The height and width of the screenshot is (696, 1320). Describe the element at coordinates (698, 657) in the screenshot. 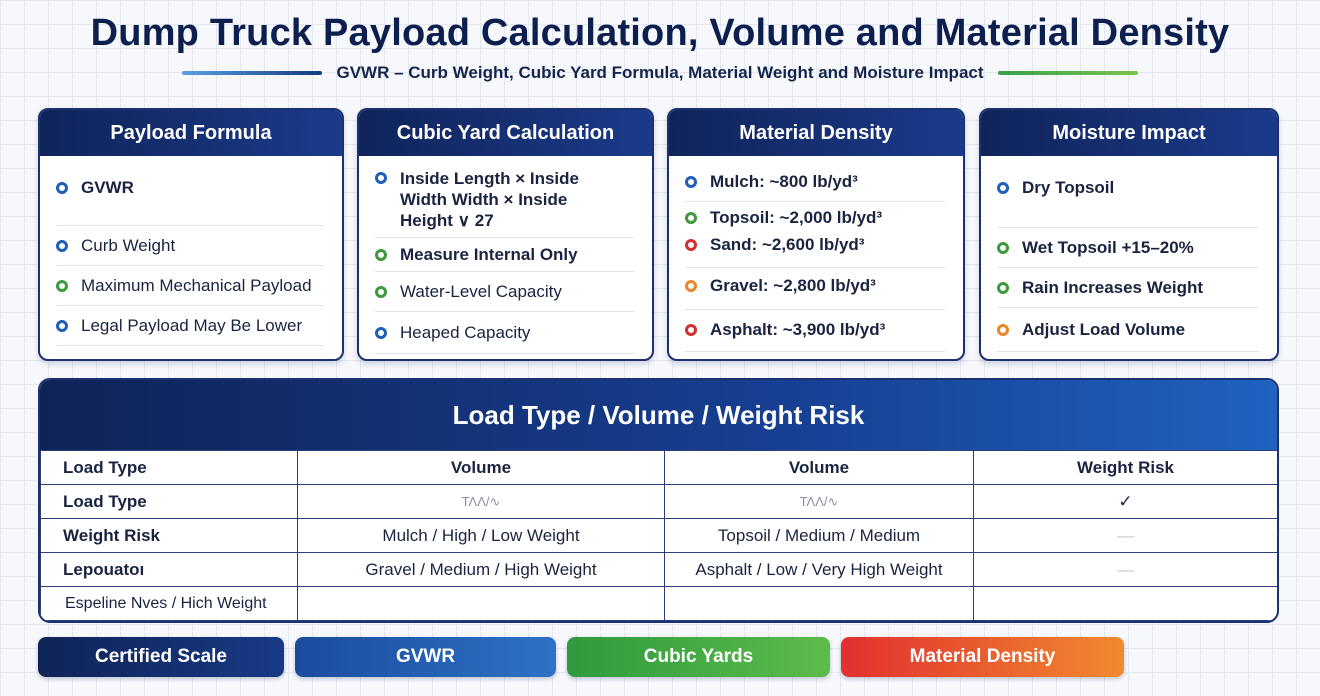

I see `cubic-yards-button: Cubic Yards` at that location.